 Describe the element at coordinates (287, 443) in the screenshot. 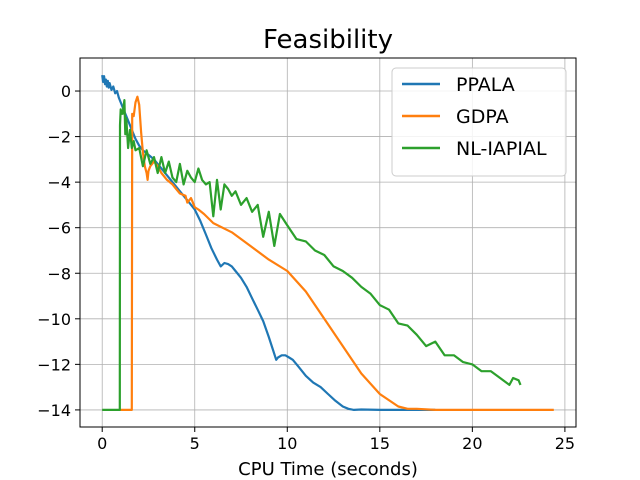

I see `x-tick-label: 10` at that location.